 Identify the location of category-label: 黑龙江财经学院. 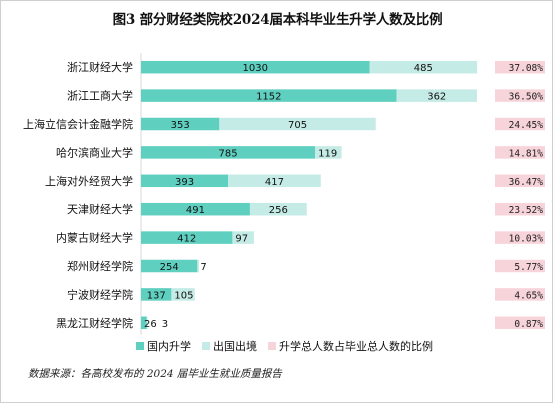
(94, 323).